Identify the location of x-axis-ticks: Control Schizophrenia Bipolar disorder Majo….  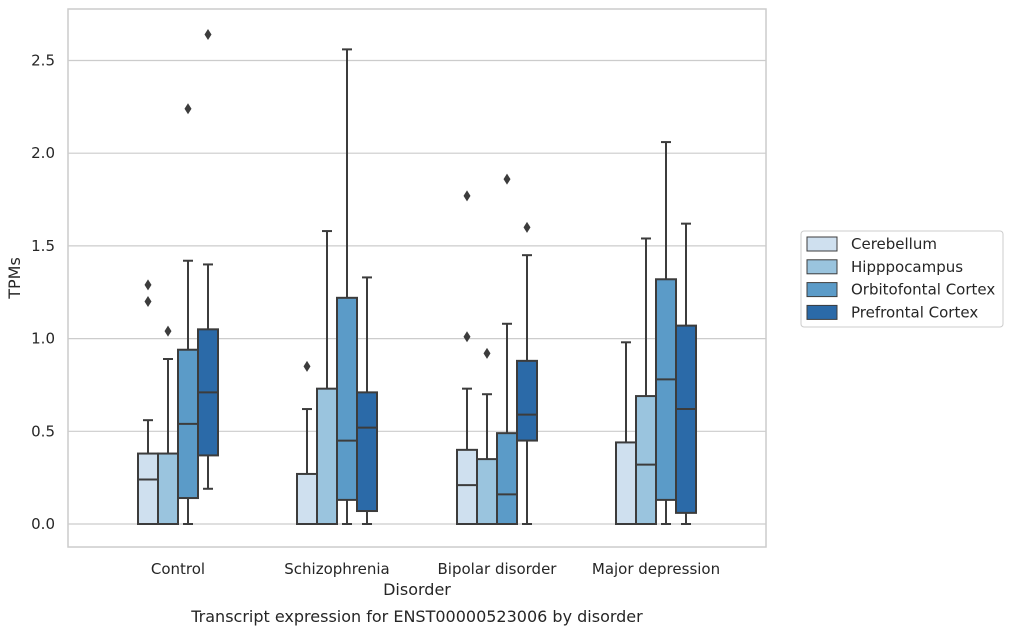
(435, 569).